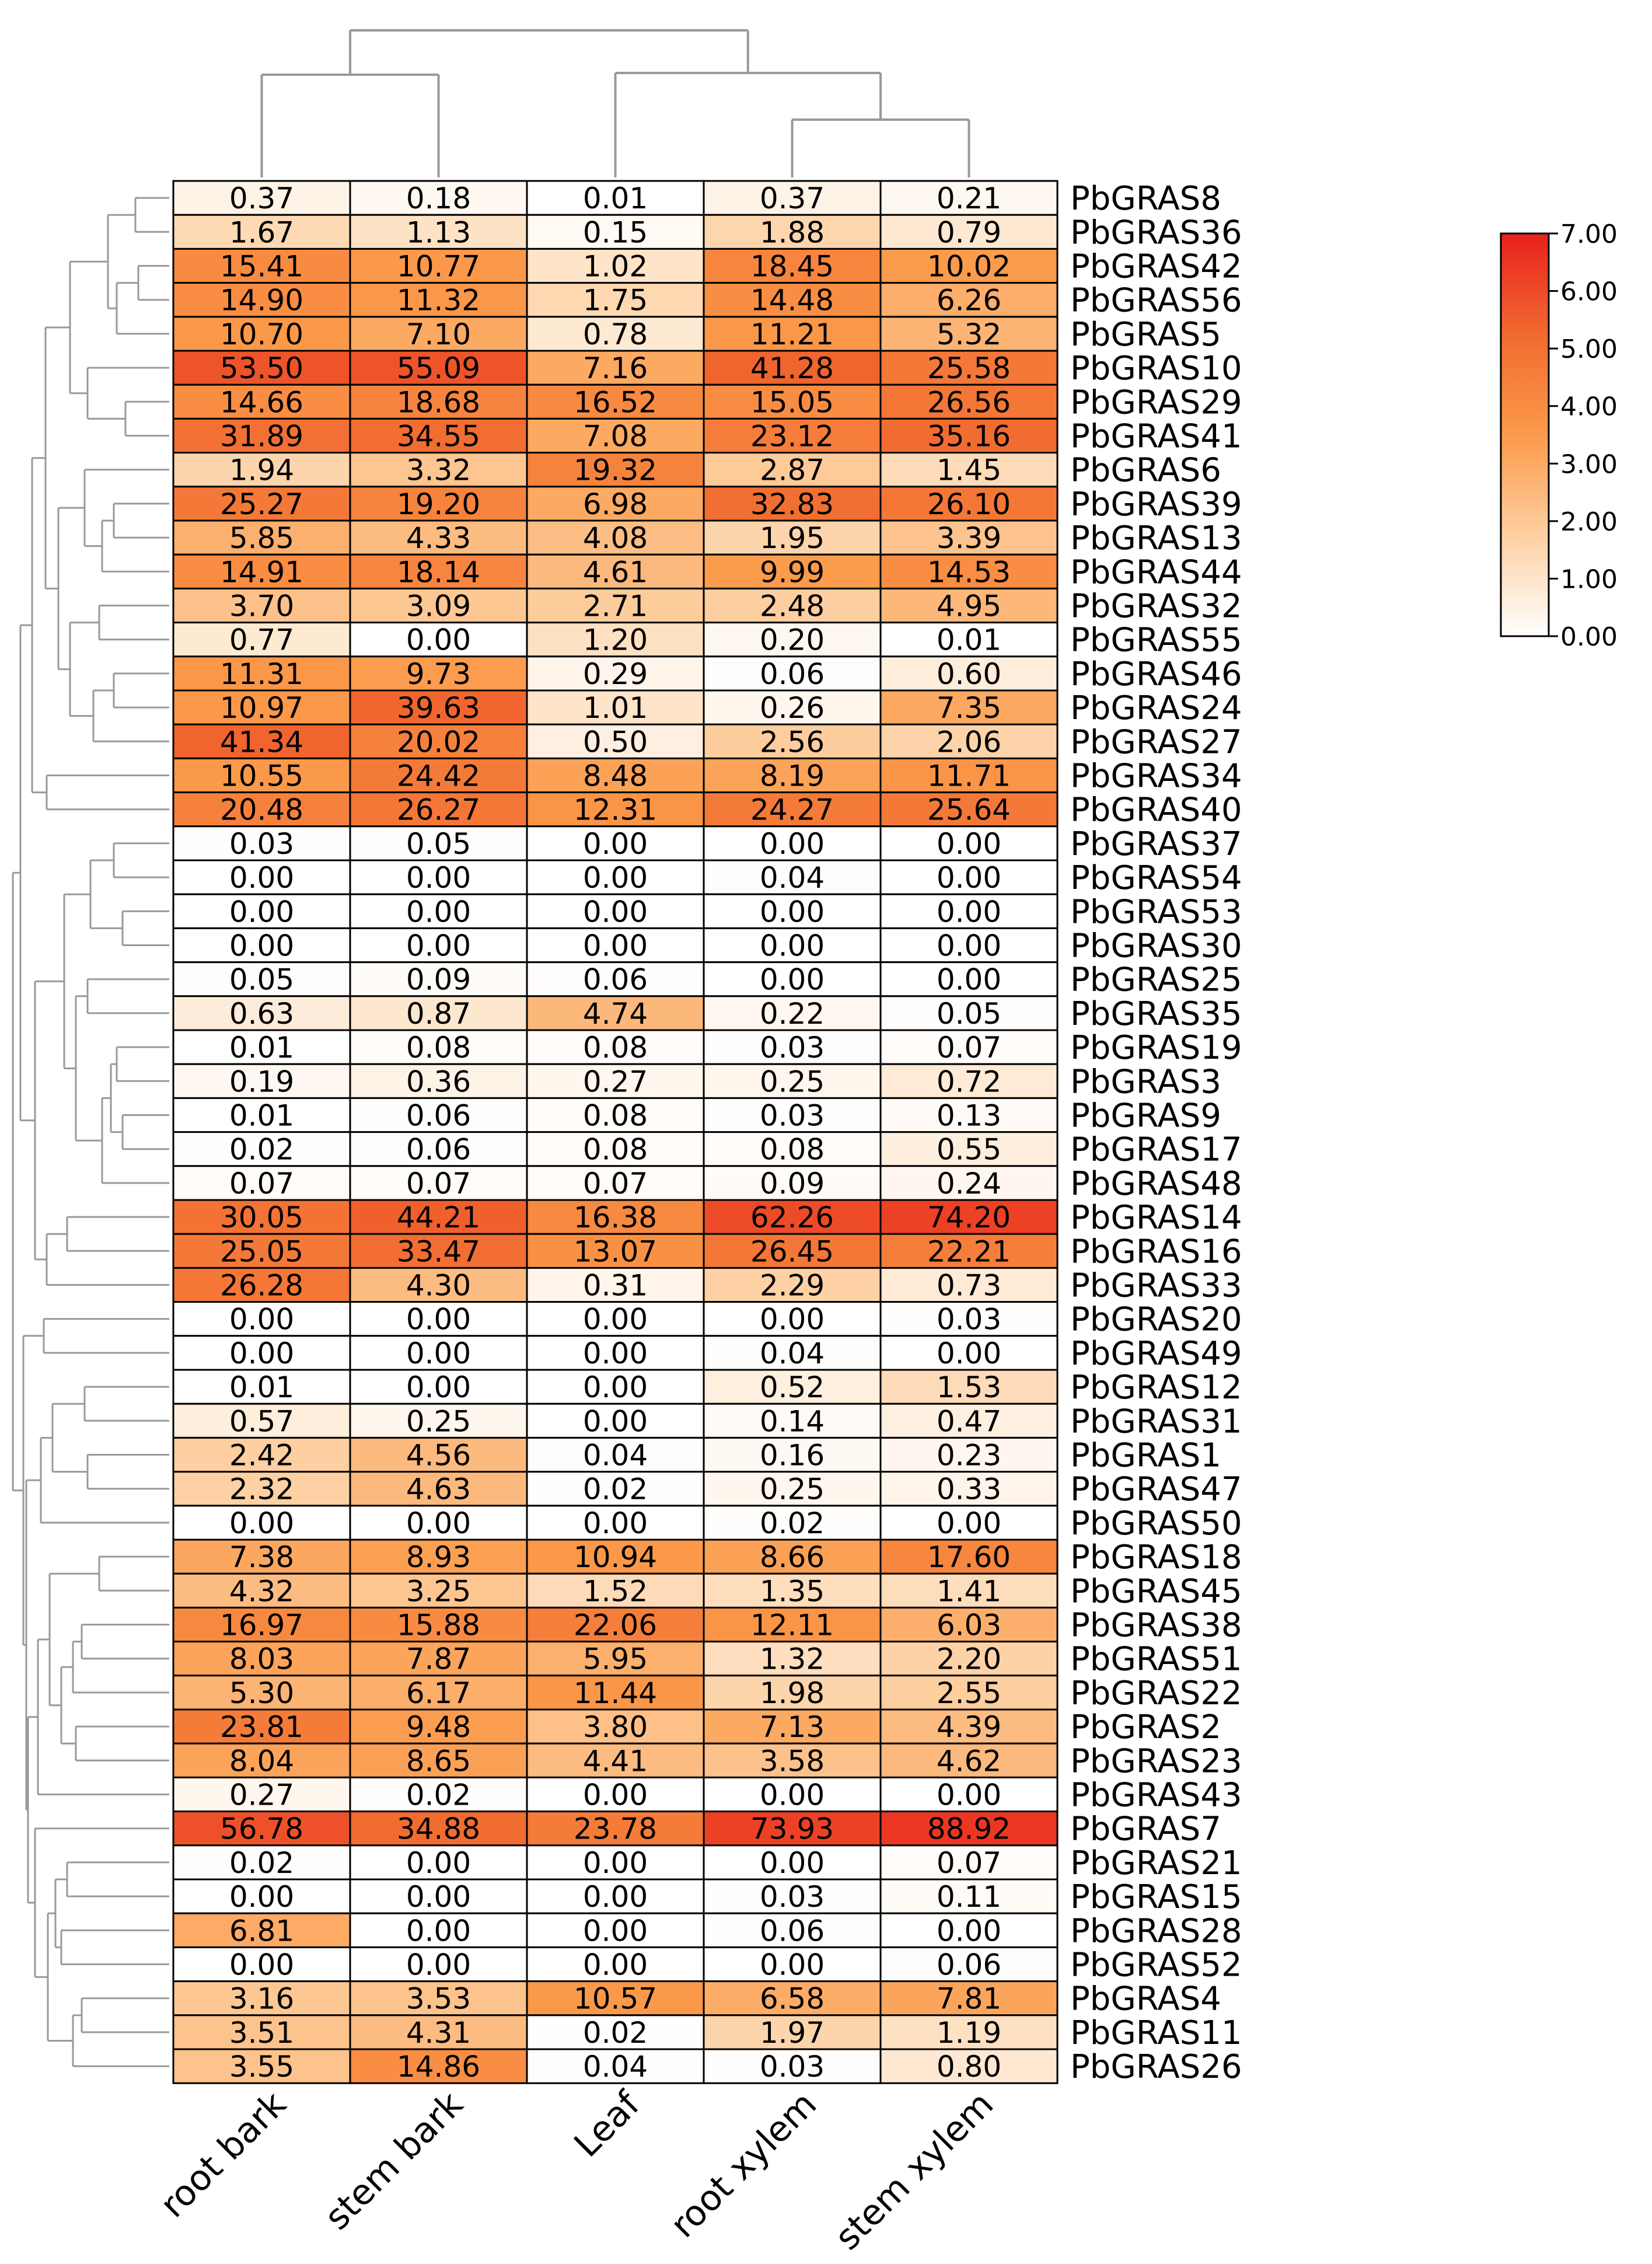 The image size is (1652, 2264). I want to click on cell-value: 5.30, so click(262, 1693).